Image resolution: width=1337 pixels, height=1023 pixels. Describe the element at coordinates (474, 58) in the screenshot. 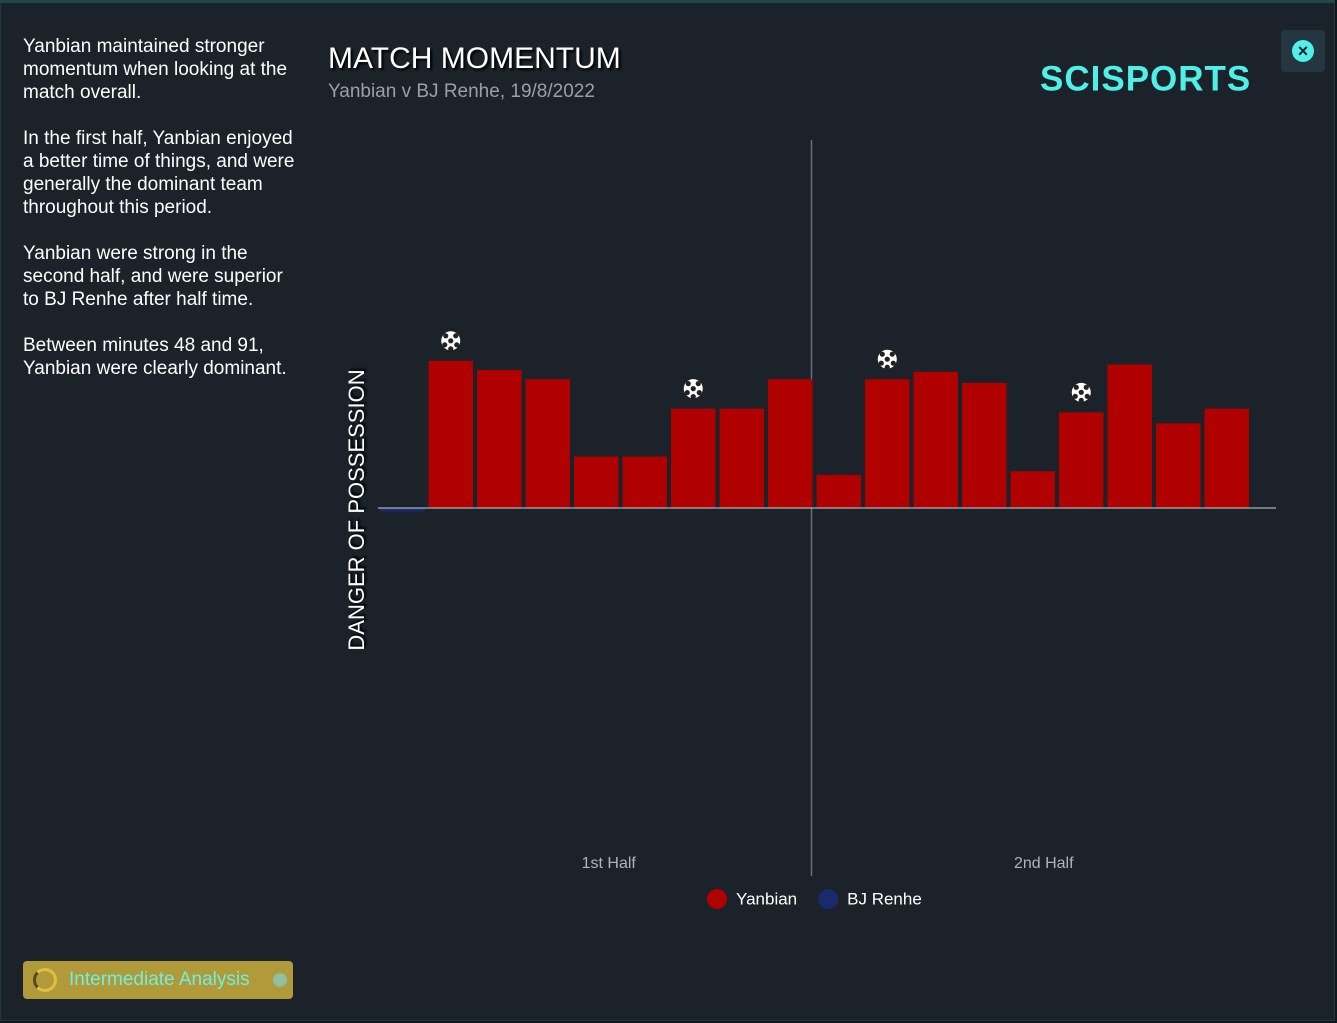

I see `chart-title: MATCH MOMENTUM` at that location.